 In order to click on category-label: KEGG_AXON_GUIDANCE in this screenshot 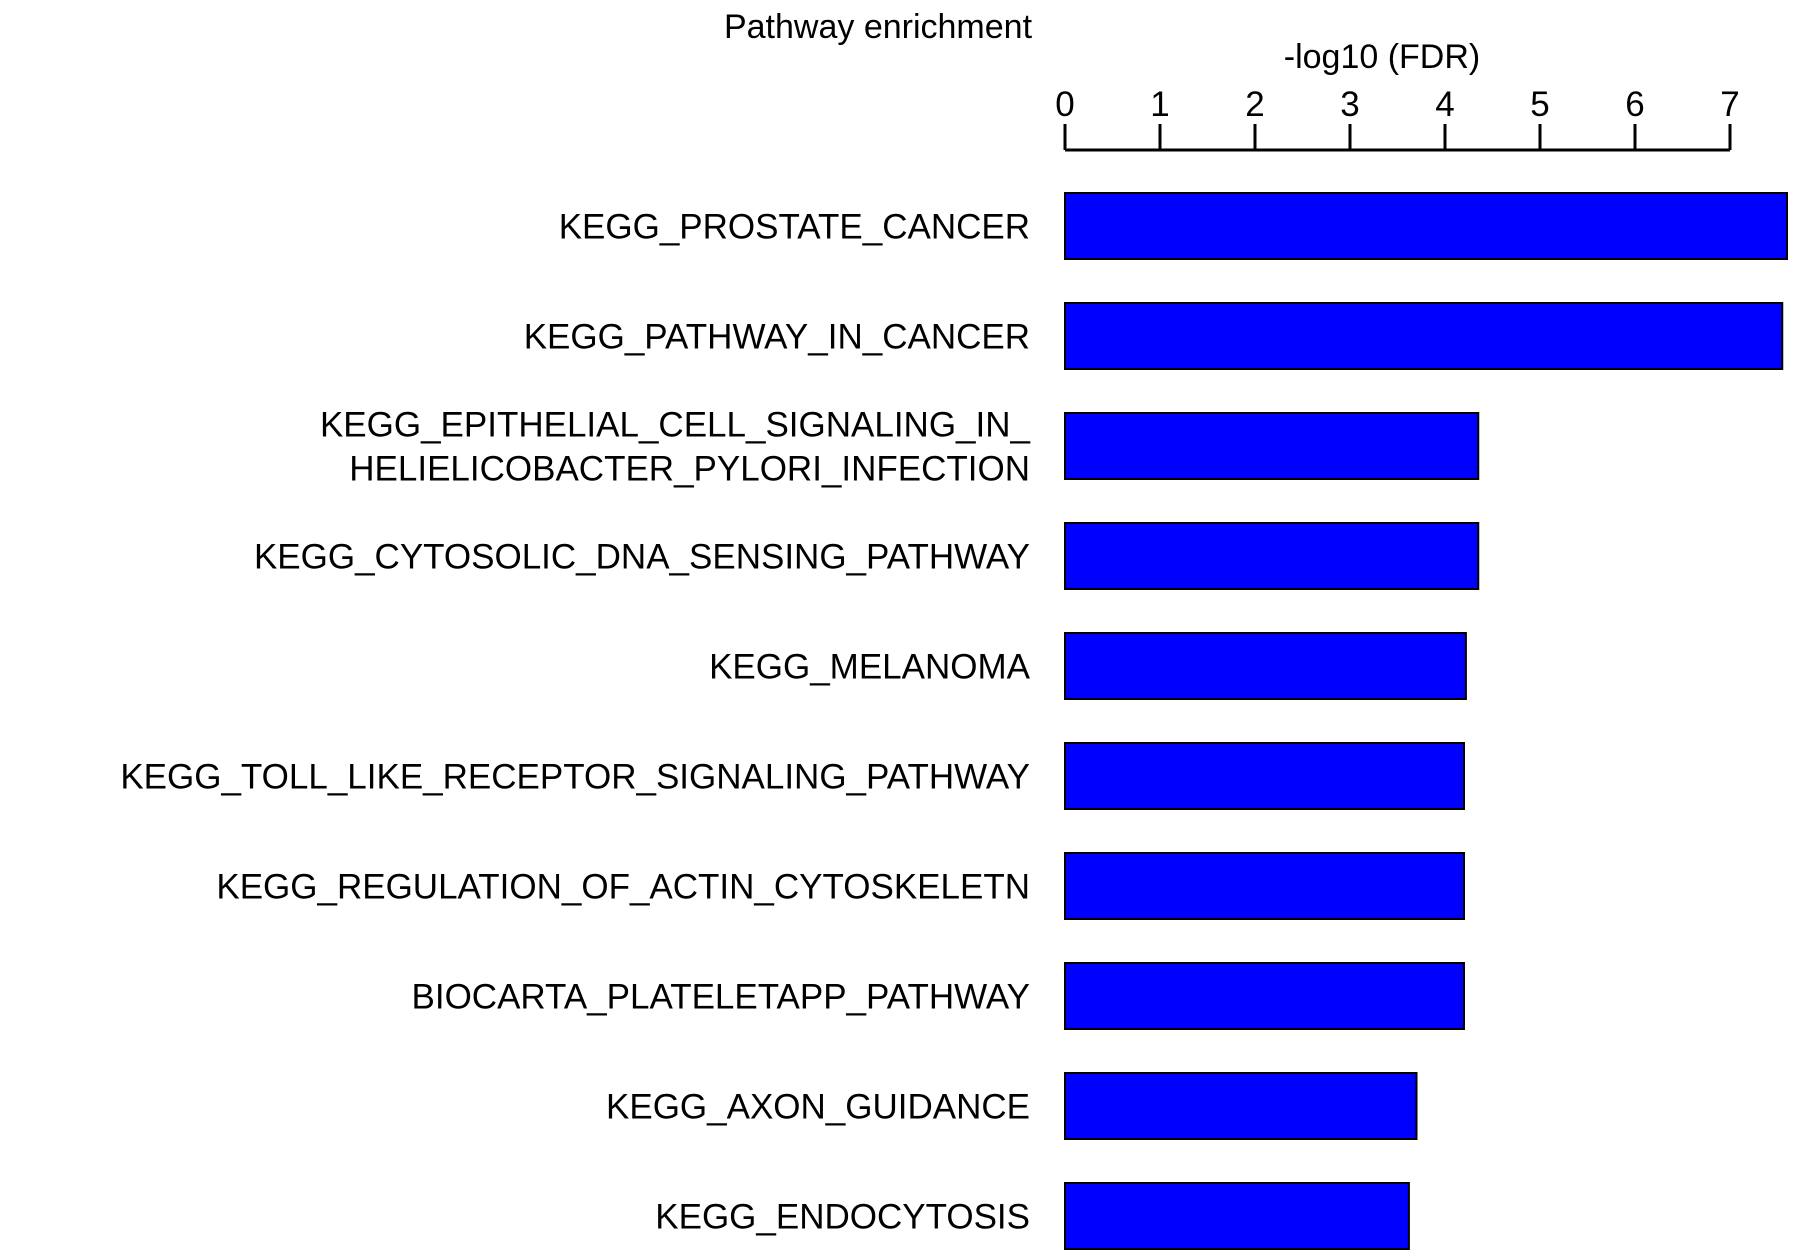, I will do `click(818, 1107)`.